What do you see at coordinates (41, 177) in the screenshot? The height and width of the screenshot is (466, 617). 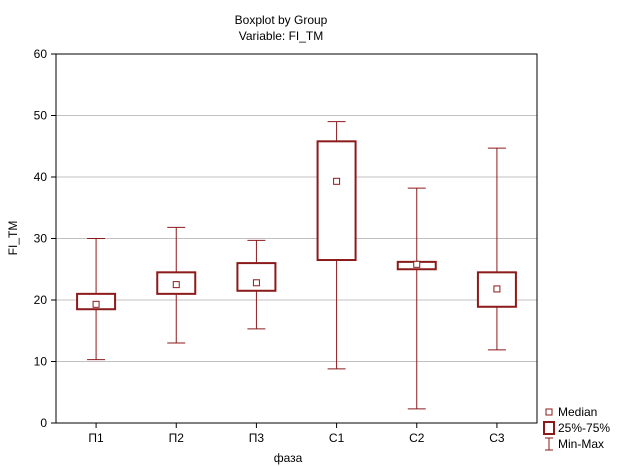 I see `y-tick-label: 40` at bounding box center [41, 177].